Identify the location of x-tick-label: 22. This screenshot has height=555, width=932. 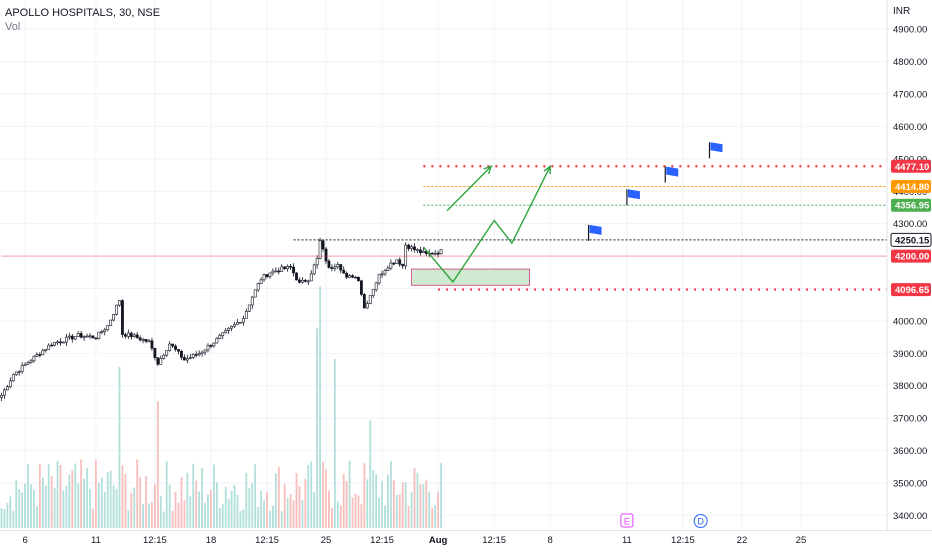
(742, 540).